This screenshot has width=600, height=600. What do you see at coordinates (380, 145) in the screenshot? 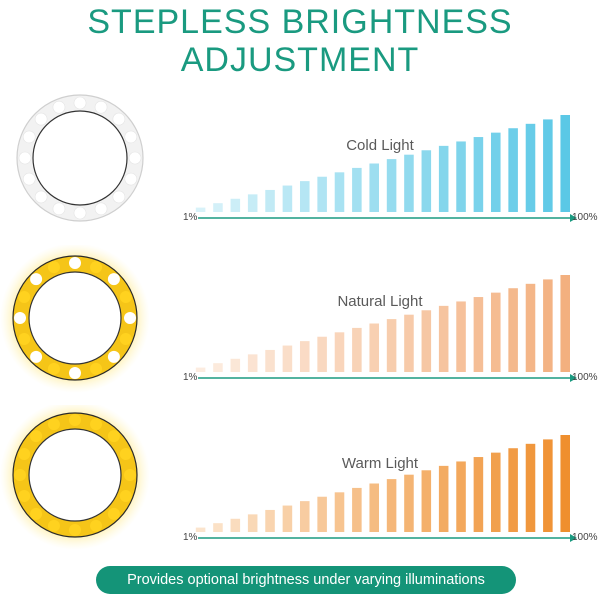
I see `cold-light-label: Cold Light` at bounding box center [380, 145].